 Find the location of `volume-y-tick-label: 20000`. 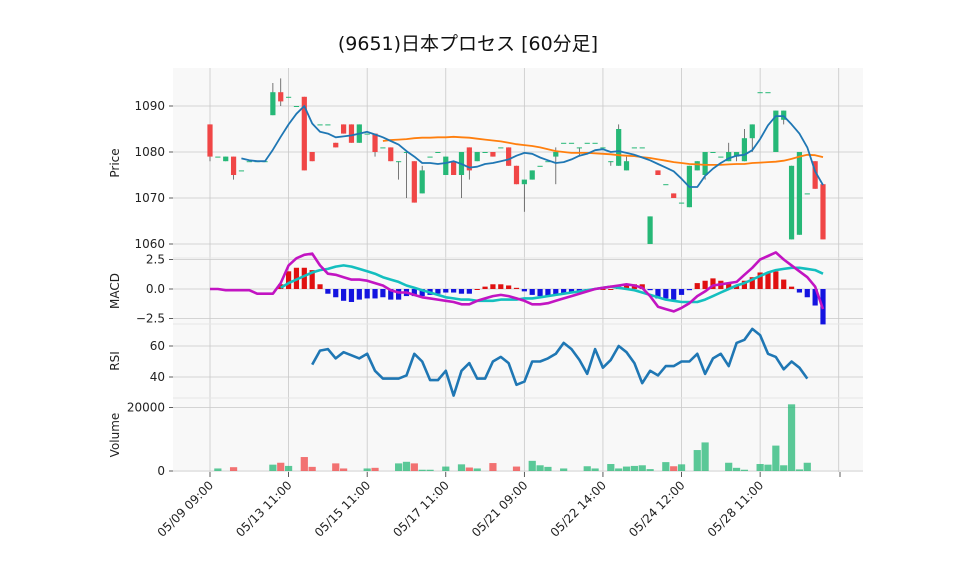

volume-y-tick-label: 20000 is located at coordinates (146, 408).